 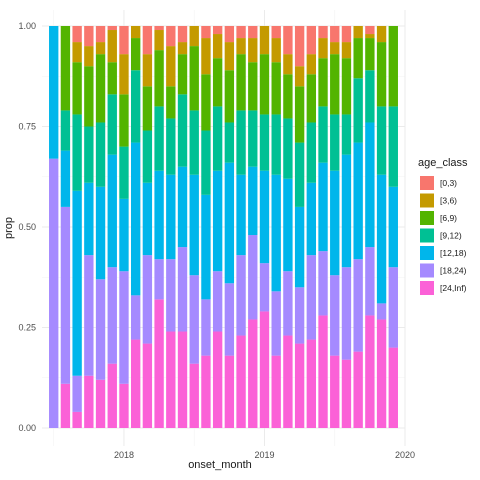 What do you see at coordinates (405, 455) in the screenshot?
I see `x-tick-label: 2020` at bounding box center [405, 455].